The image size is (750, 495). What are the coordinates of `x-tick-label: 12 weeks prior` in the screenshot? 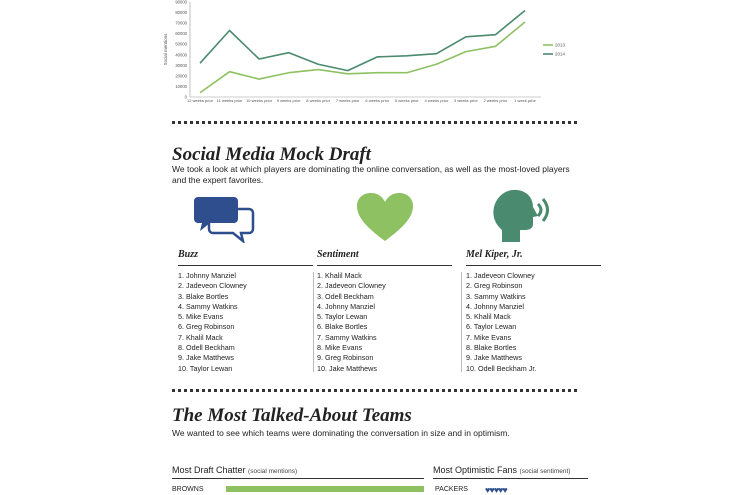 It's located at (200, 100).